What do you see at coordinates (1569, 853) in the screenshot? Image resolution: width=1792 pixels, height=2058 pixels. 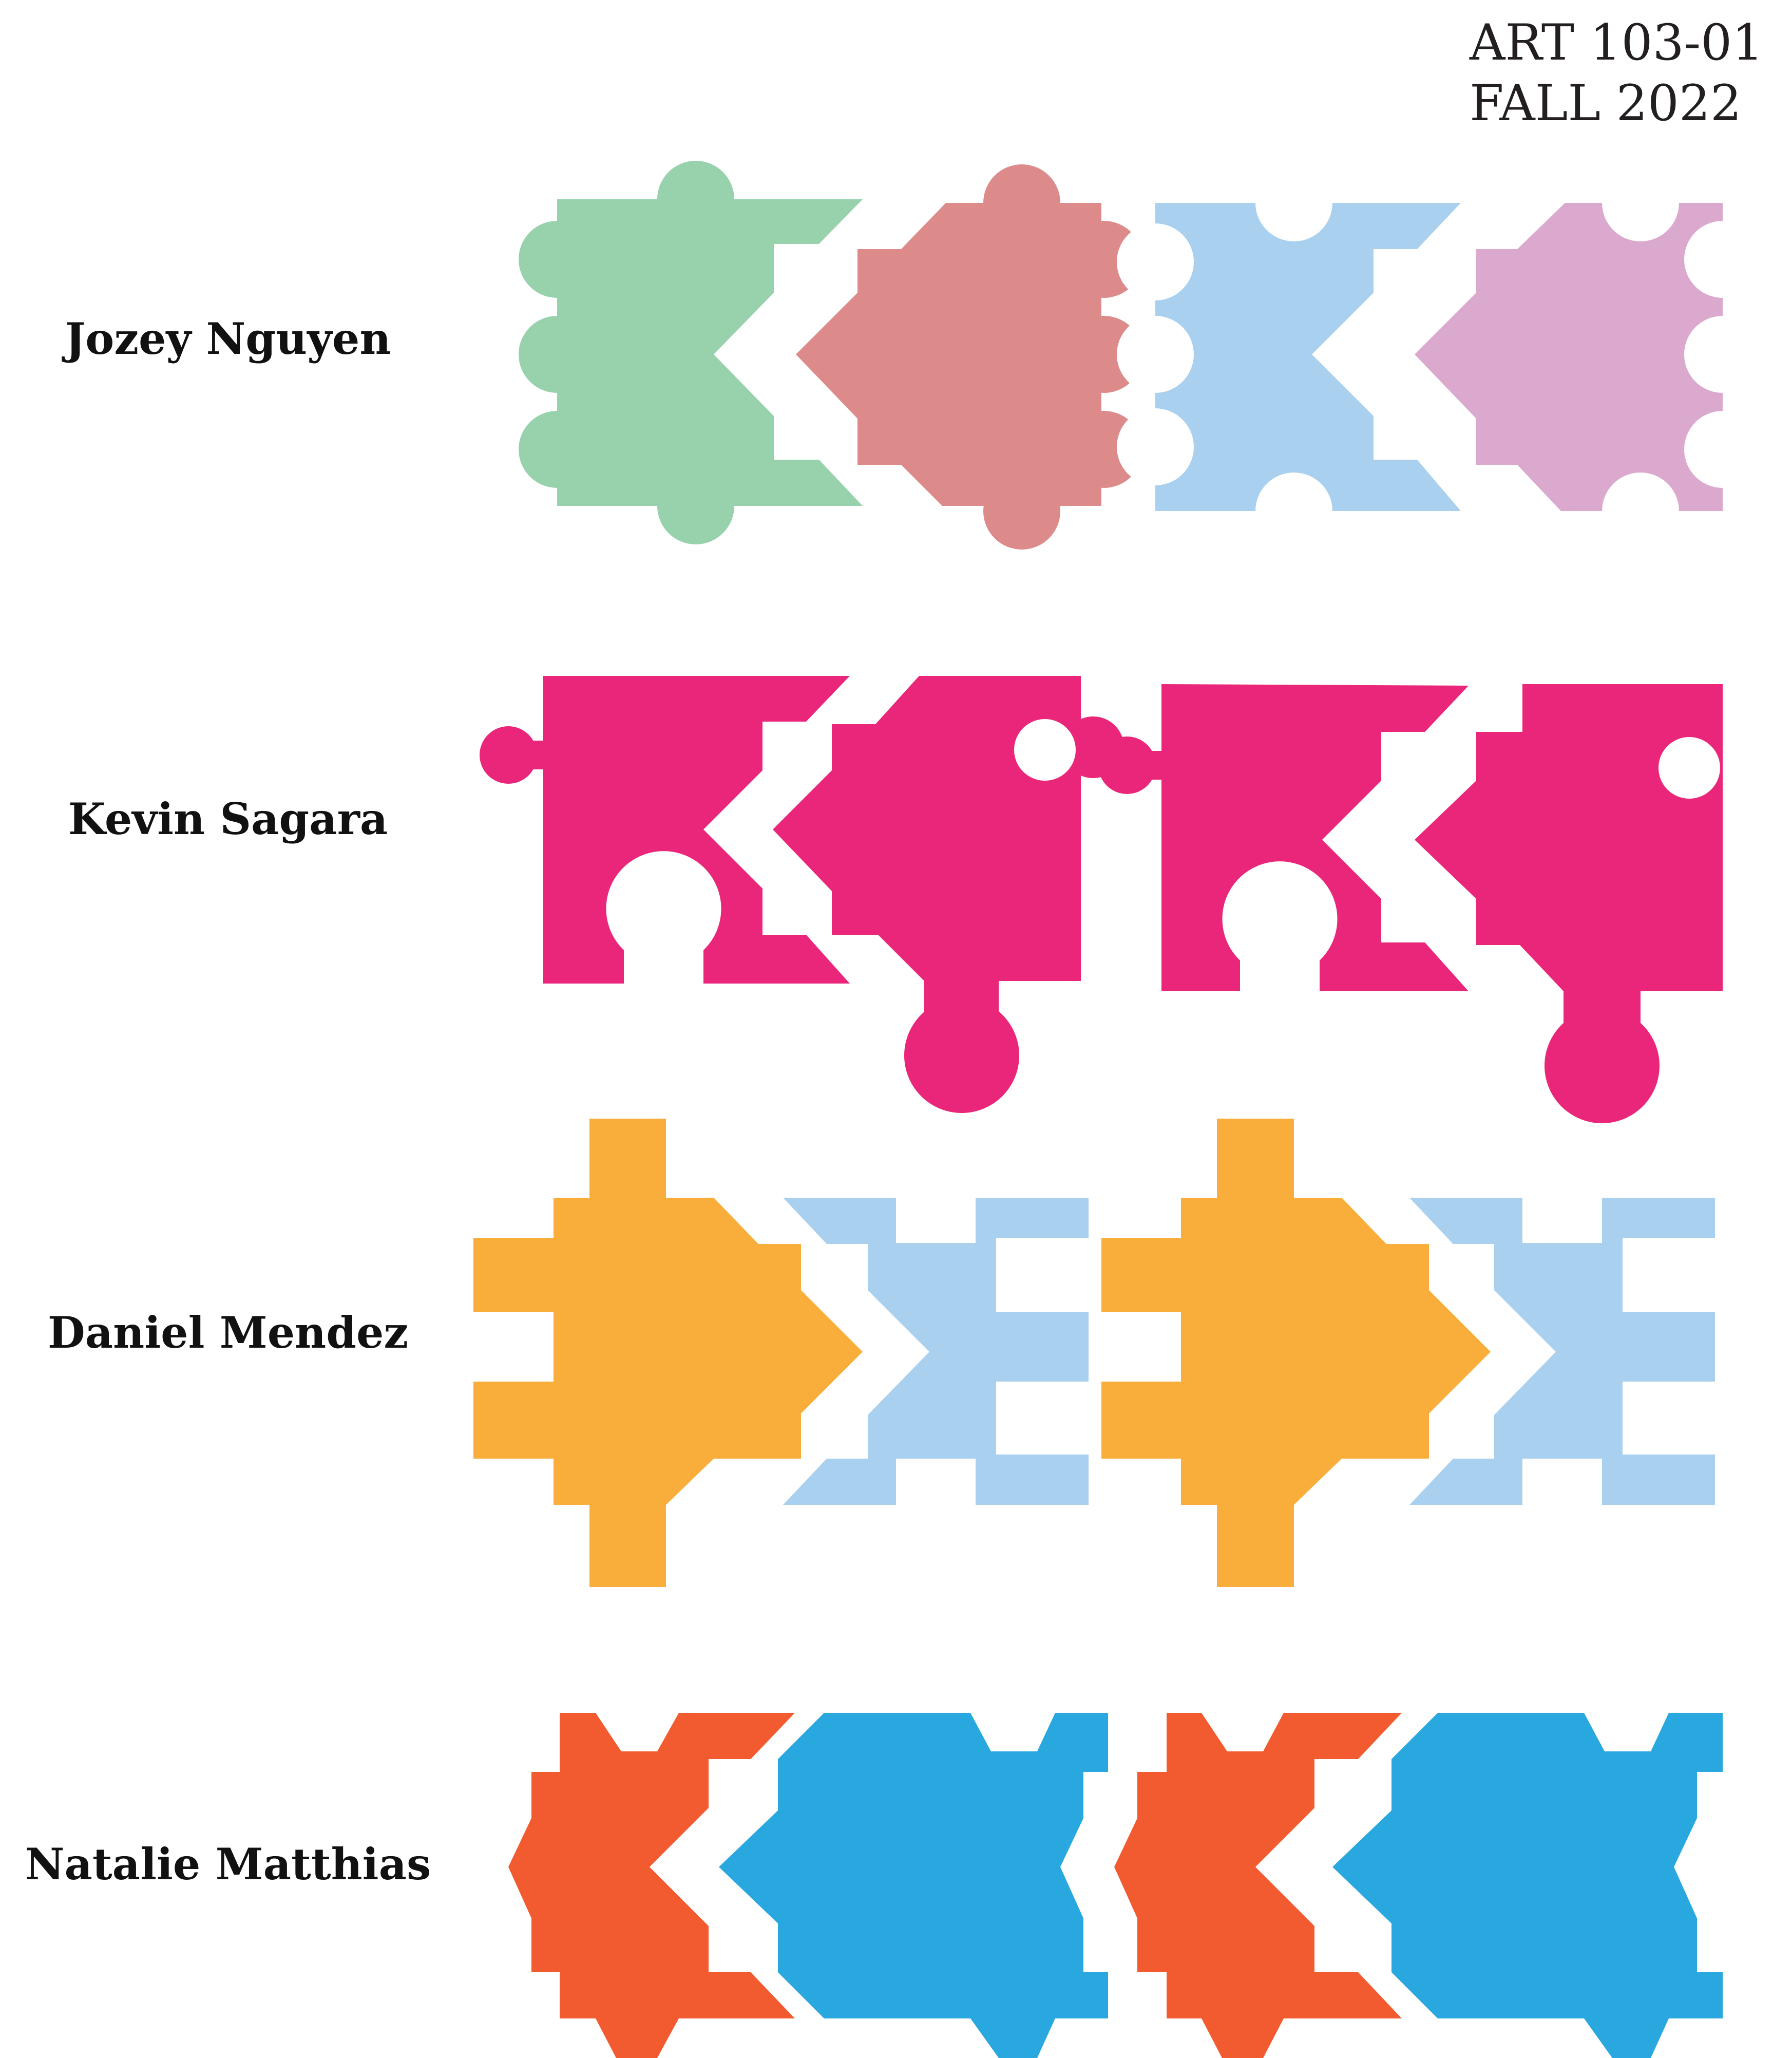 I see `piece-magenta-4-body` at bounding box center [1569, 853].